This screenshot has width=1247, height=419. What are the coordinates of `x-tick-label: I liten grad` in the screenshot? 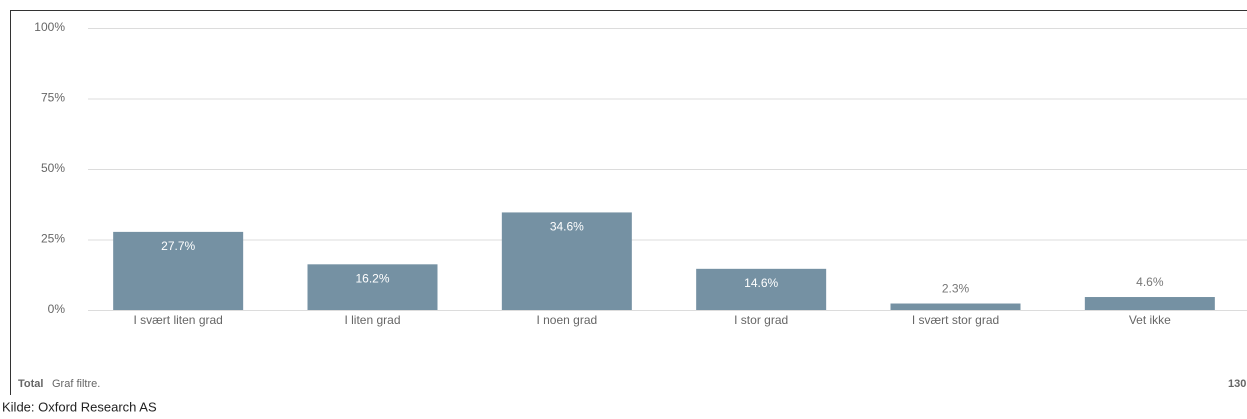 It's located at (372, 320).